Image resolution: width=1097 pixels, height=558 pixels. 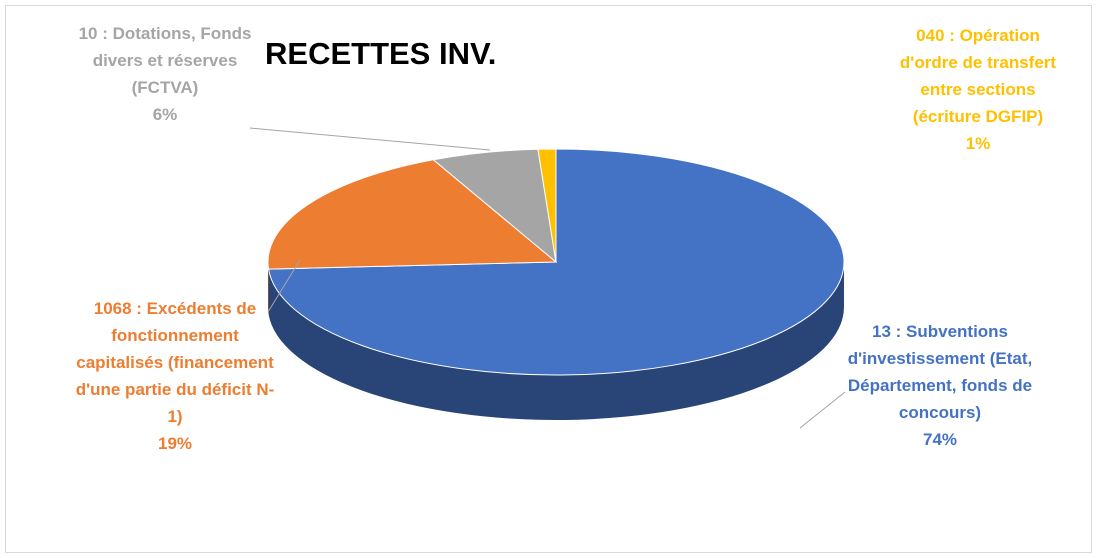 I want to click on value-label: 1%, so click(x=978, y=143).